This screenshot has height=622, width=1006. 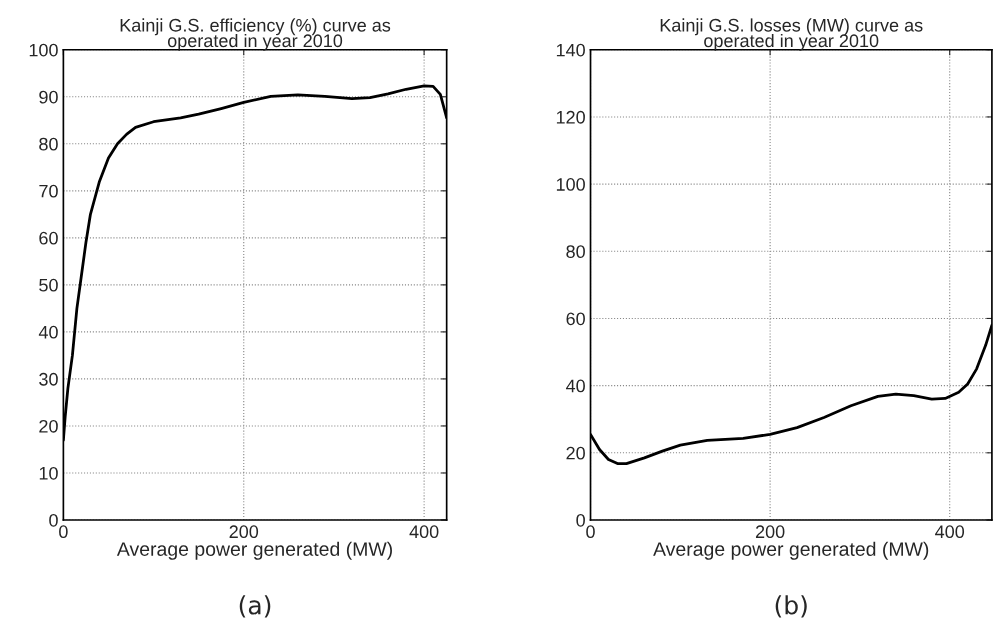 I want to click on y-tick-label: 70, so click(x=48, y=191).